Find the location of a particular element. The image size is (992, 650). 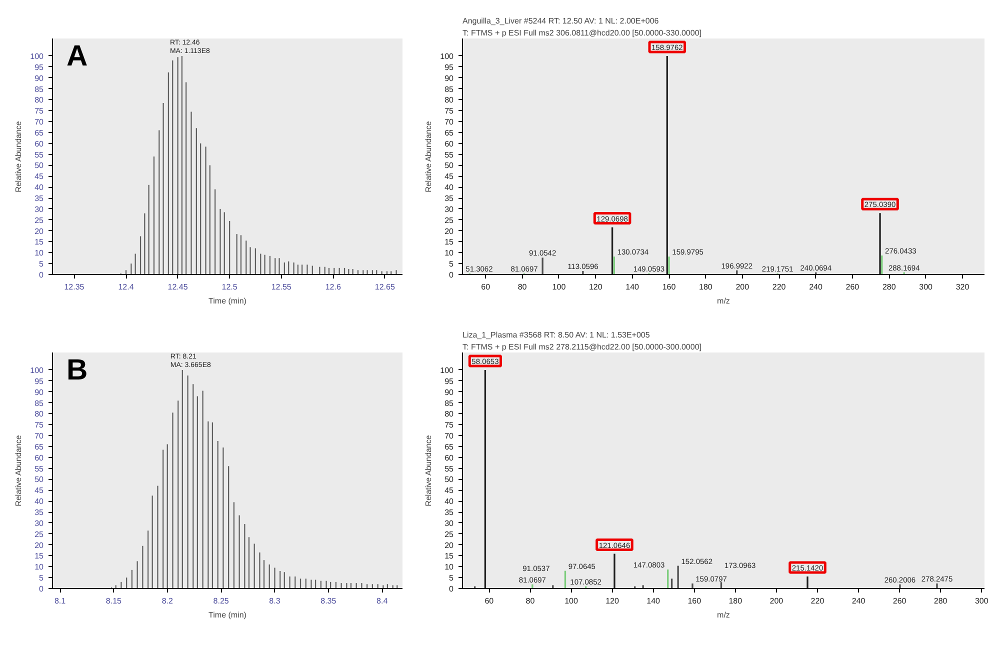

x-tick-label: 8.35 is located at coordinates (328, 601).